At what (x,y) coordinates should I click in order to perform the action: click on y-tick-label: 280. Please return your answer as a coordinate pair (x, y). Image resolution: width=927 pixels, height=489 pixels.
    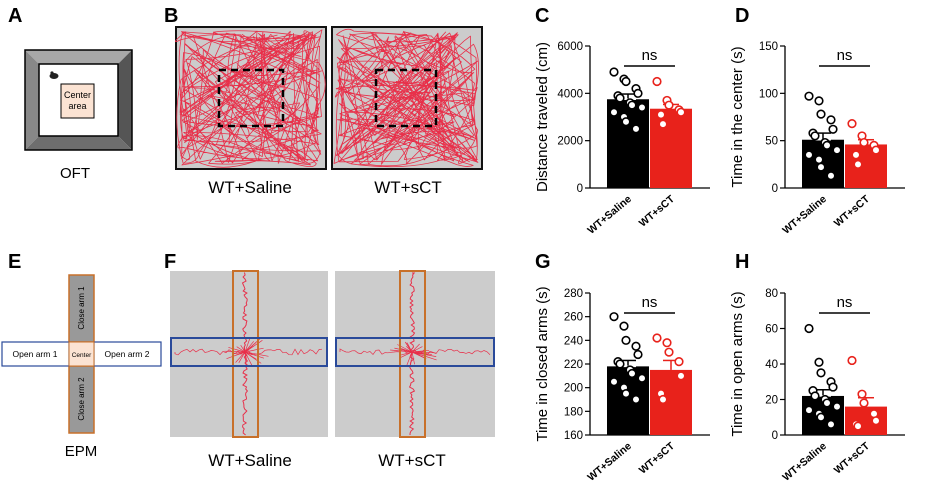
    Looking at the image, I should click on (573, 294).